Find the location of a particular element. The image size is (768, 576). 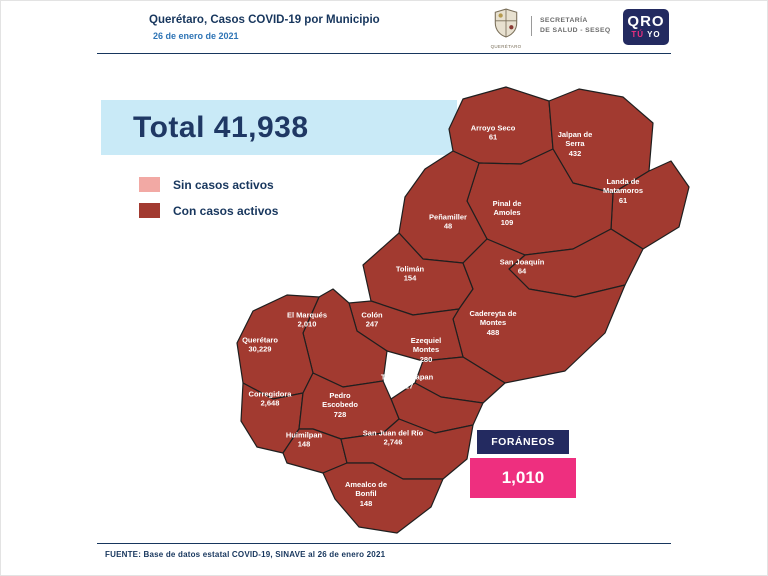

total-value: 41,938 is located at coordinates (261, 127).